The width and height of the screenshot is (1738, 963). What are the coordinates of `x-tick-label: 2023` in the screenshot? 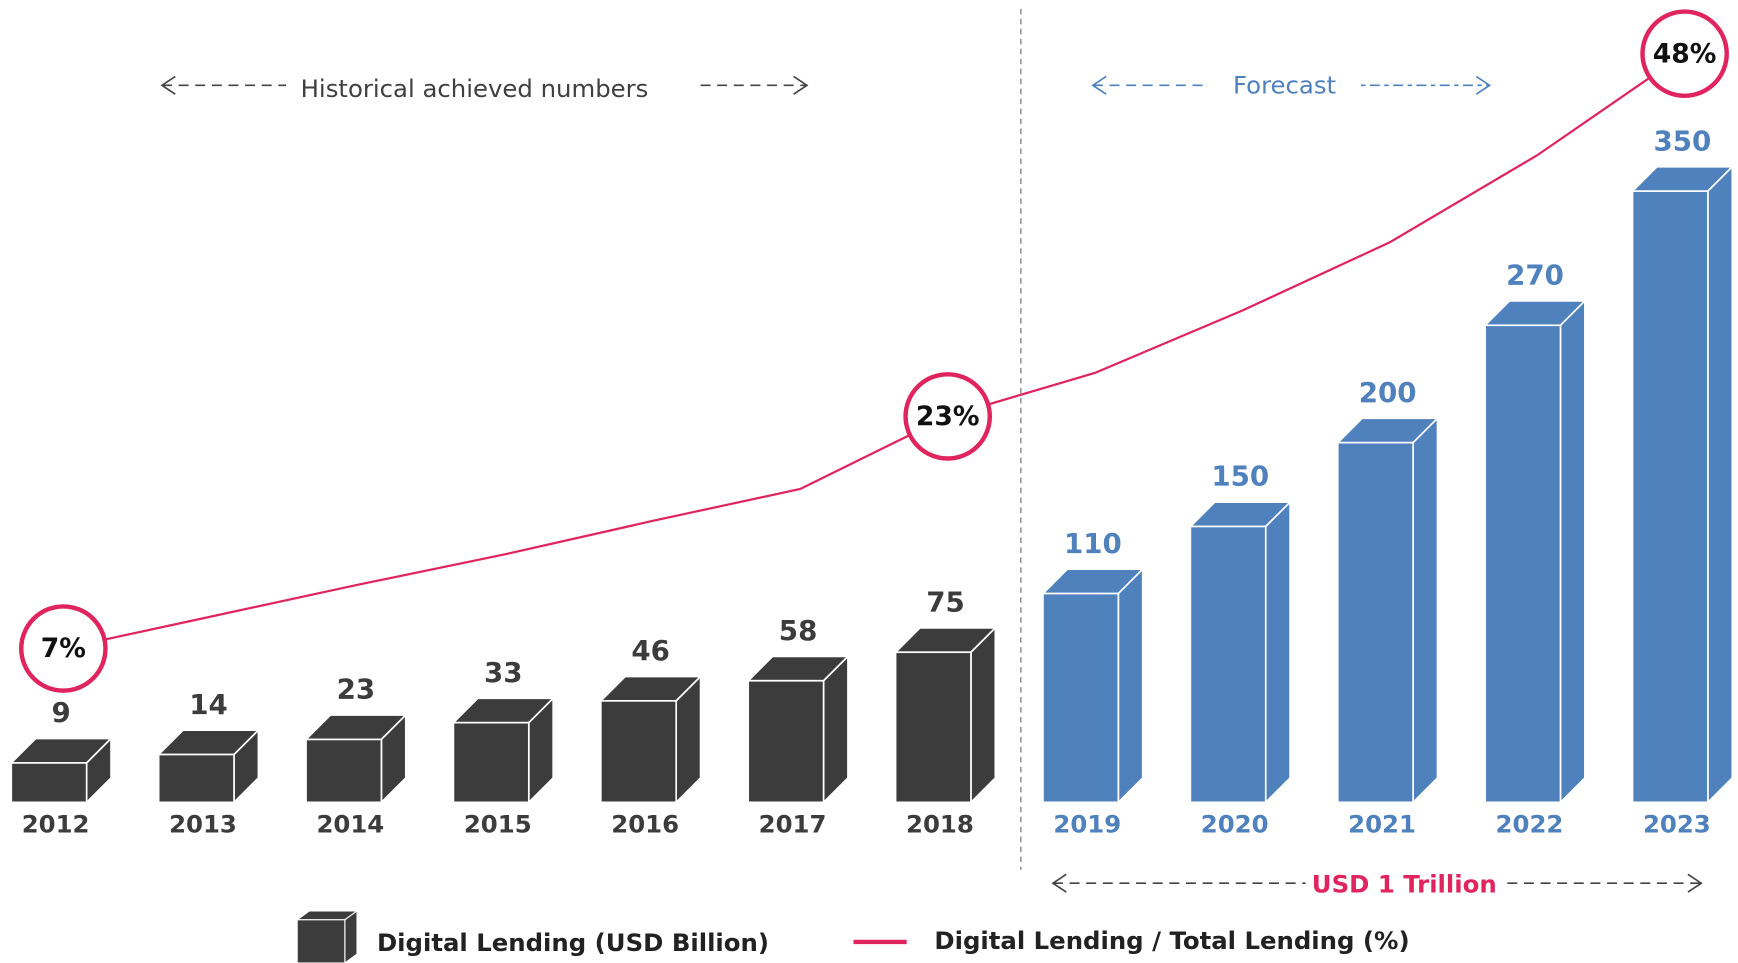 It's located at (1677, 824).